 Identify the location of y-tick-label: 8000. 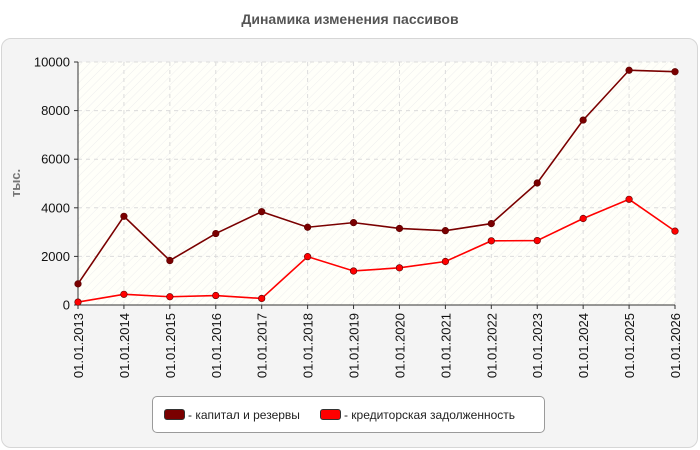
(55, 110).